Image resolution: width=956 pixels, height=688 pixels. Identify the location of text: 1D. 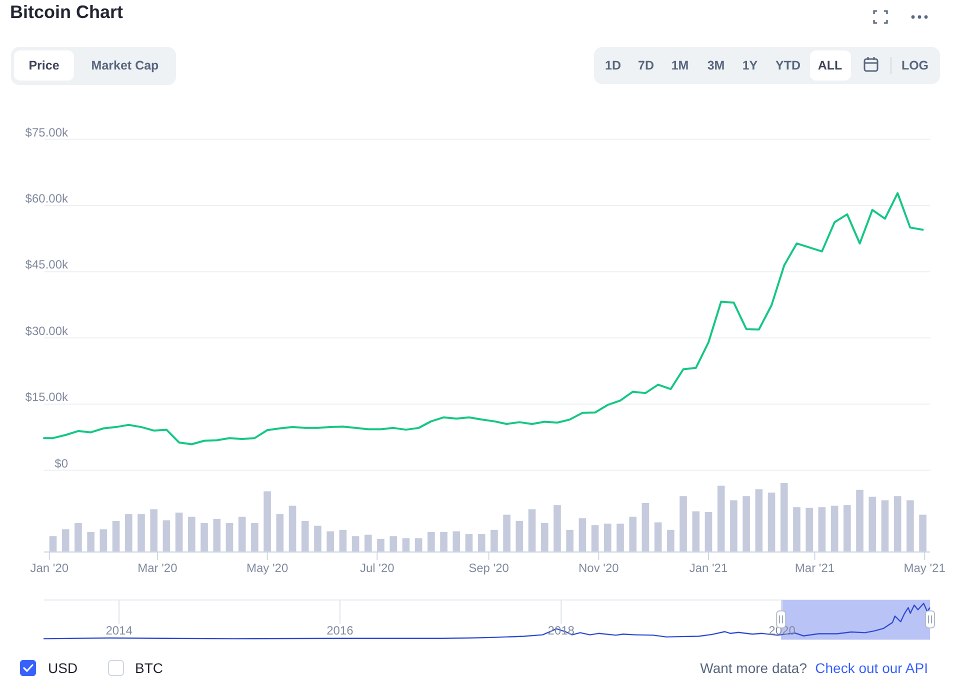
(613, 65).